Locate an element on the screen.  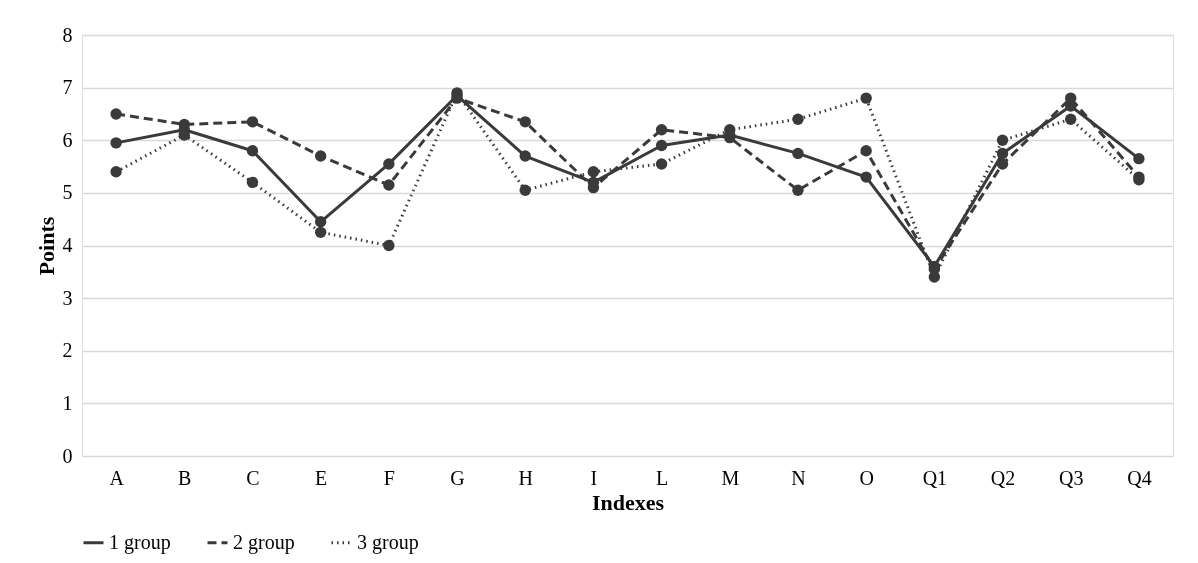
x-tick-label: I is located at coordinates (594, 477).